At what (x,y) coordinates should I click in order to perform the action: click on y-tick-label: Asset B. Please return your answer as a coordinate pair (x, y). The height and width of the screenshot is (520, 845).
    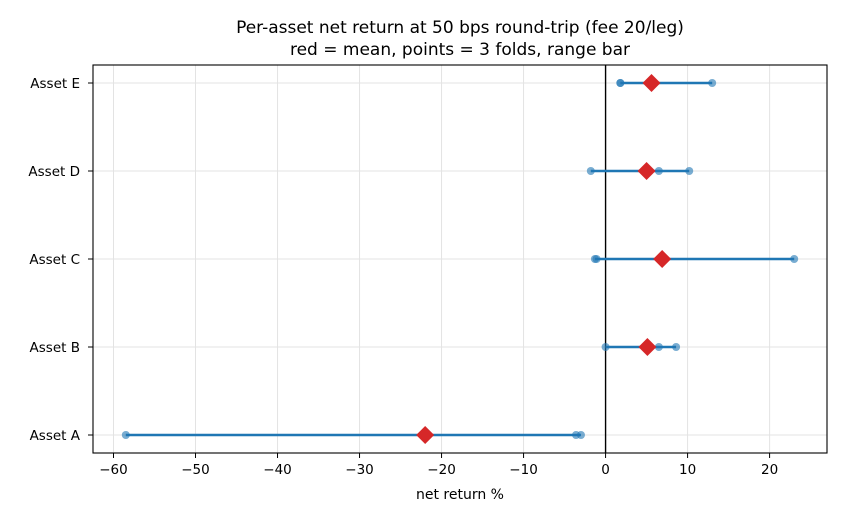
    Looking at the image, I should click on (55, 348).